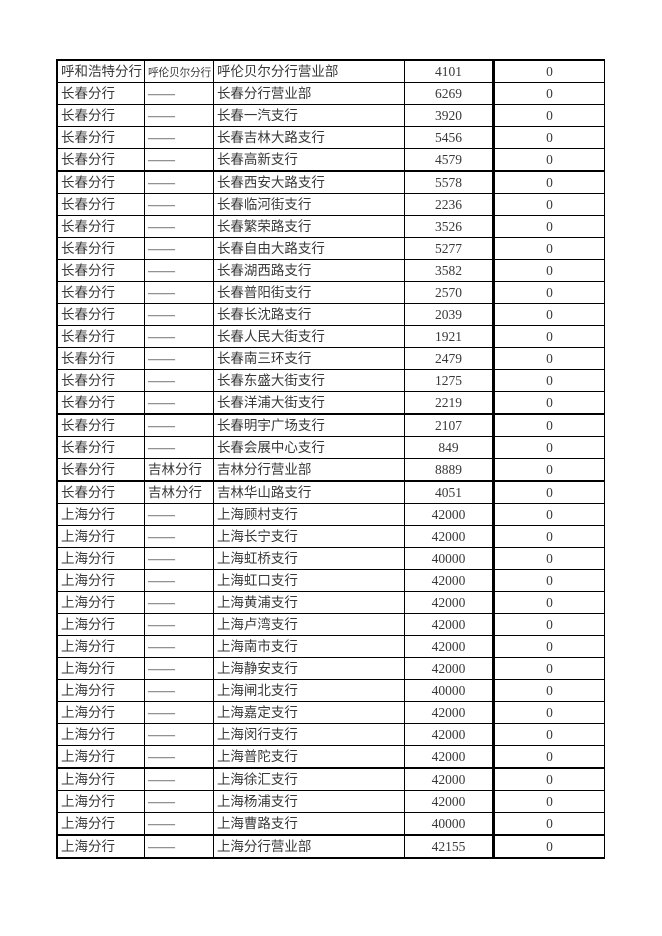 The image size is (662, 936). Describe the element at coordinates (330, 779) in the screenshot. I see `table-row: 上海分行 —— 上海徐汇支行 42000 0` at that location.